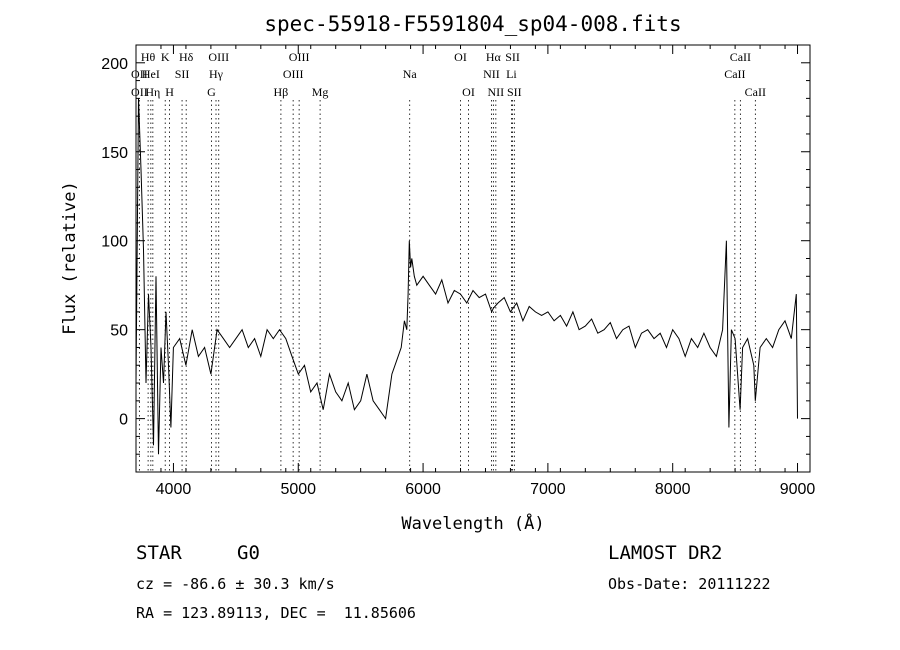 The width and height of the screenshot is (900, 650). Describe the element at coordinates (665, 553) in the screenshot. I see `survey-name: LAMOST DR2` at that location.